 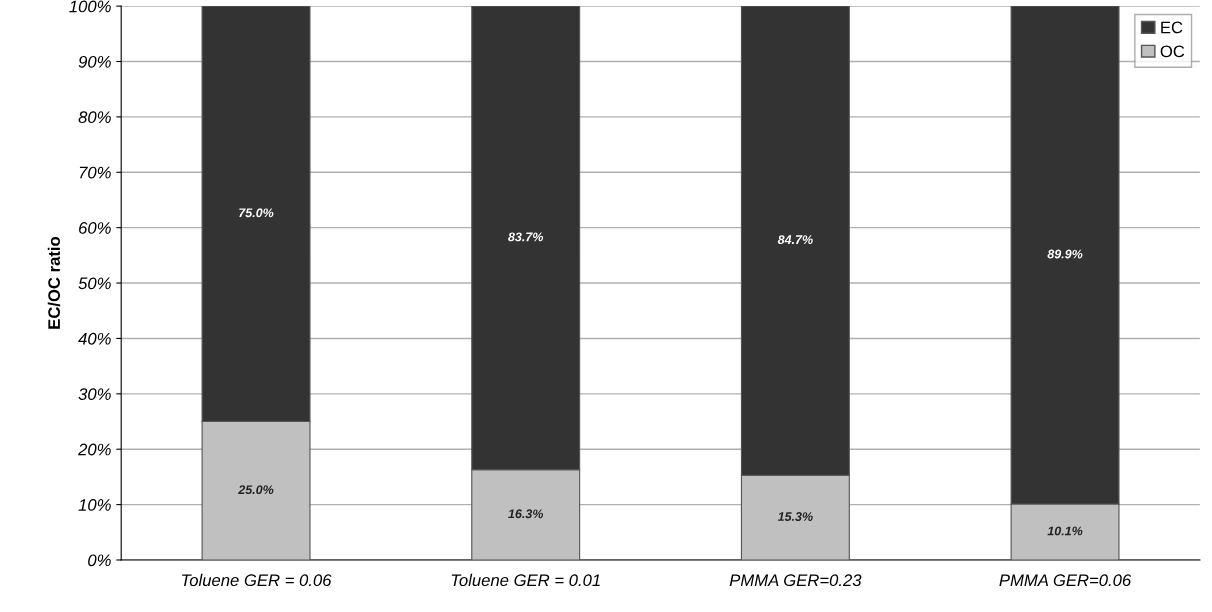 What do you see at coordinates (90, 6) in the screenshot?
I see `y-tick-label: 100%` at bounding box center [90, 6].